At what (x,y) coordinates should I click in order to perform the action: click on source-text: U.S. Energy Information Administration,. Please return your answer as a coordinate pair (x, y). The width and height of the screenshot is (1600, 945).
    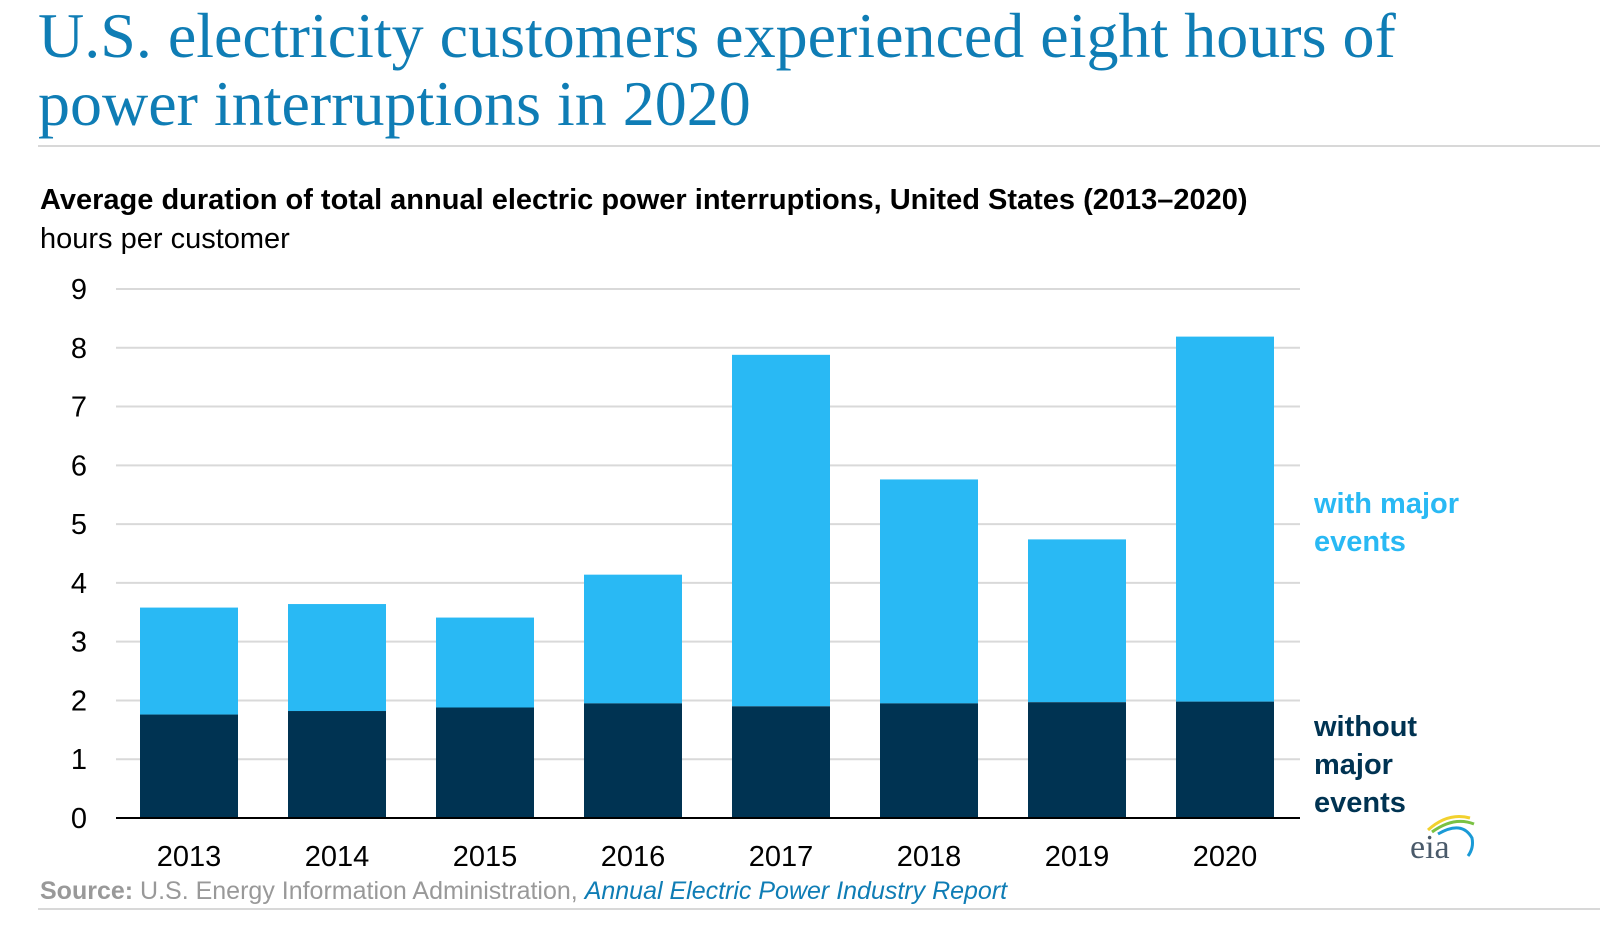
    Looking at the image, I should click on (359, 891).